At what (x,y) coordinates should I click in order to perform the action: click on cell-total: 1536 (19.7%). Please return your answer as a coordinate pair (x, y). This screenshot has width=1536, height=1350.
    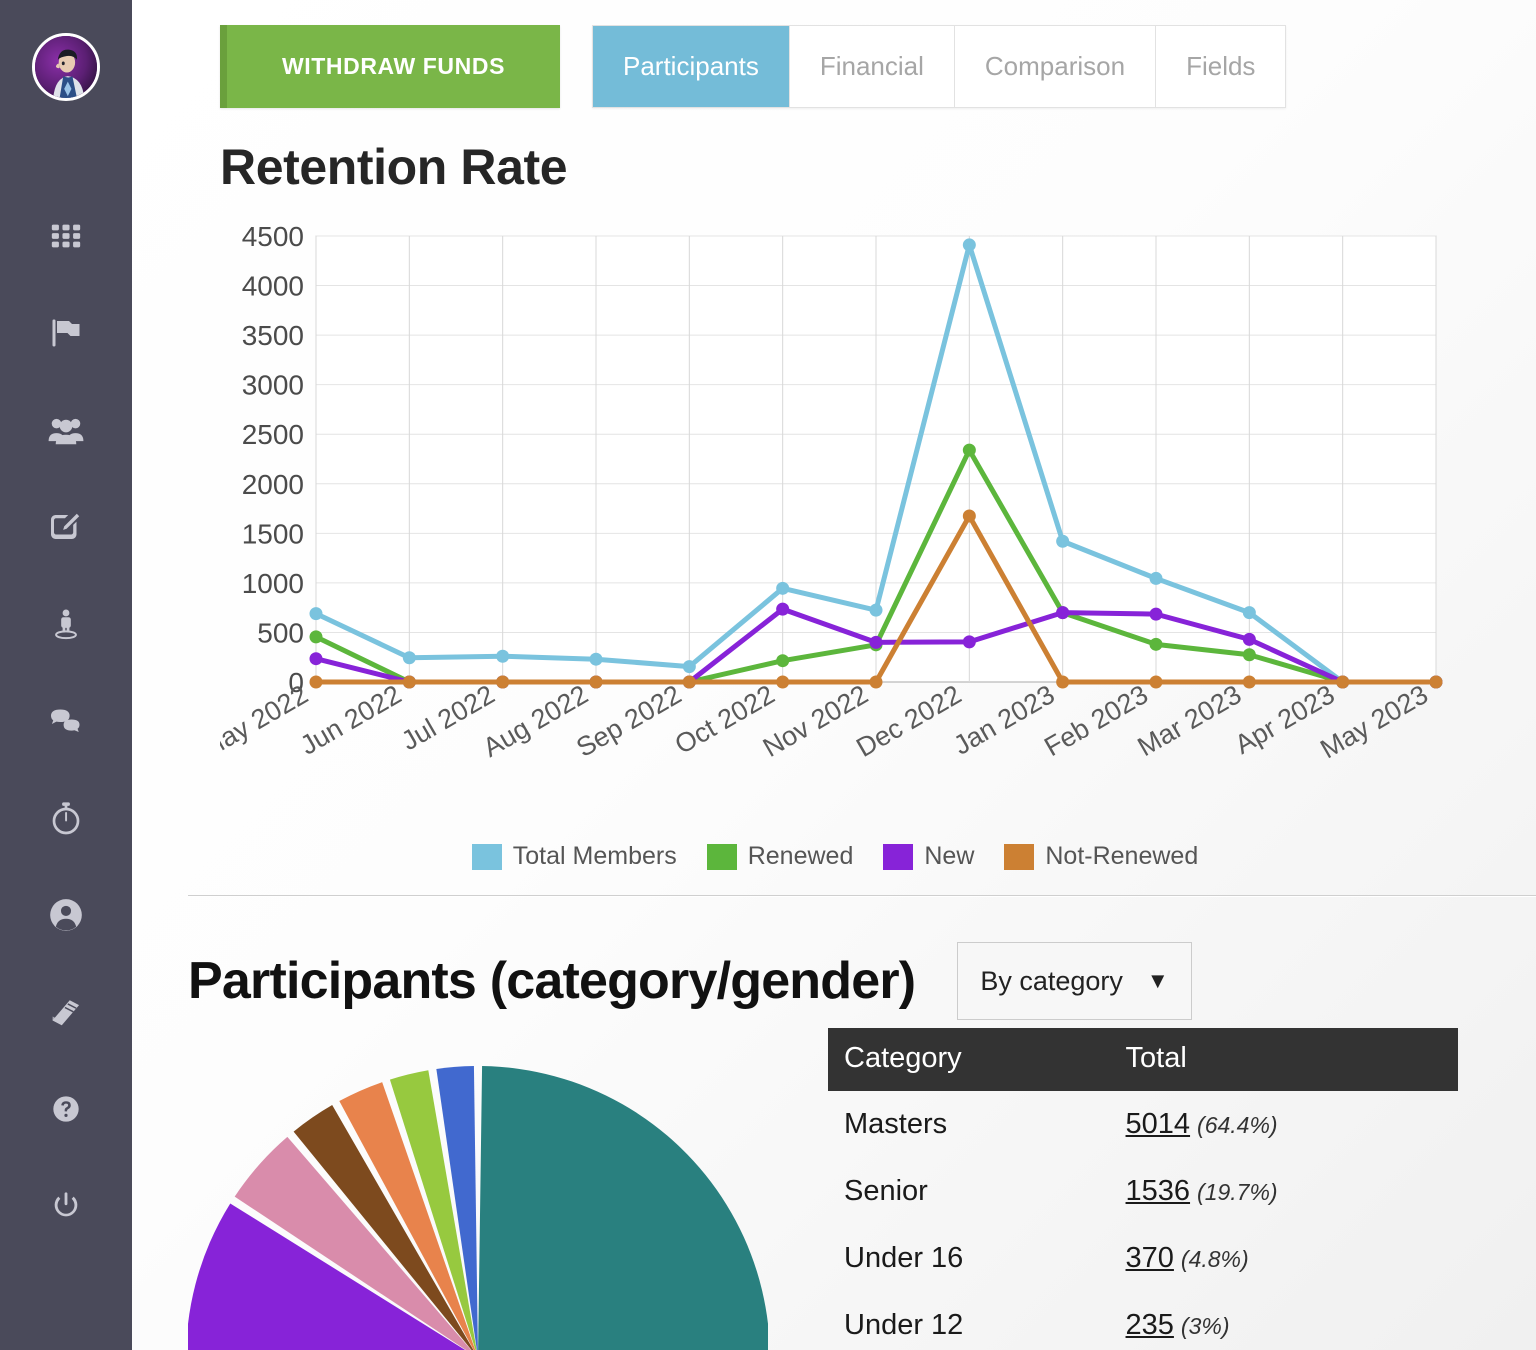
    Looking at the image, I should click on (1281, 1191).